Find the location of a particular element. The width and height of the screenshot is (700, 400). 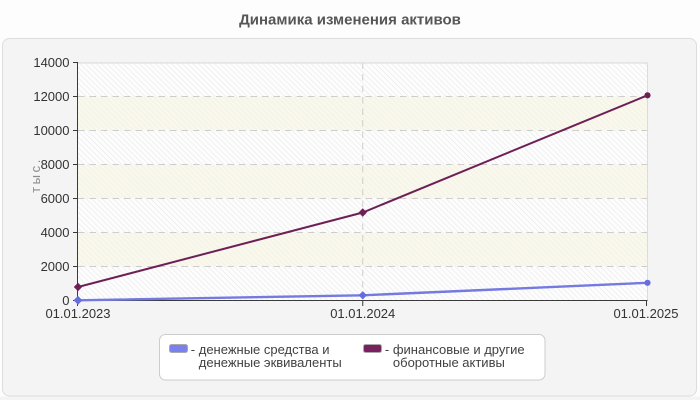

svg-text: тыс. is located at coordinates (35, 175).